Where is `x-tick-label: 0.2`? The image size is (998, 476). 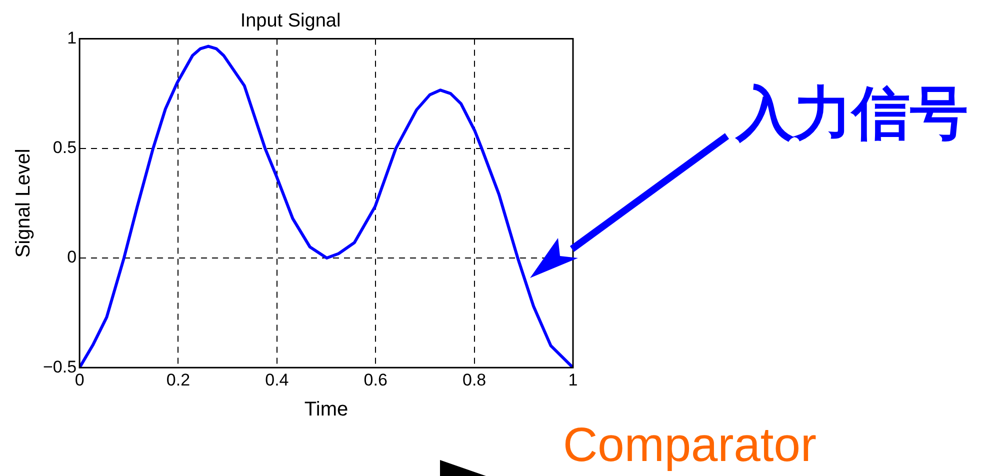
x-tick-label: 0.2 is located at coordinates (178, 380).